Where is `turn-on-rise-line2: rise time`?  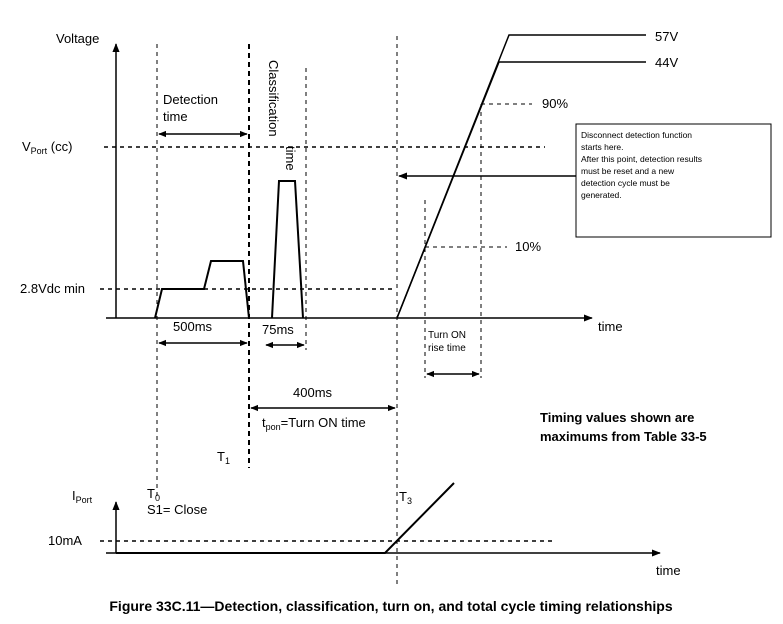 turn-on-rise-line2: rise time is located at coordinates (447, 348).